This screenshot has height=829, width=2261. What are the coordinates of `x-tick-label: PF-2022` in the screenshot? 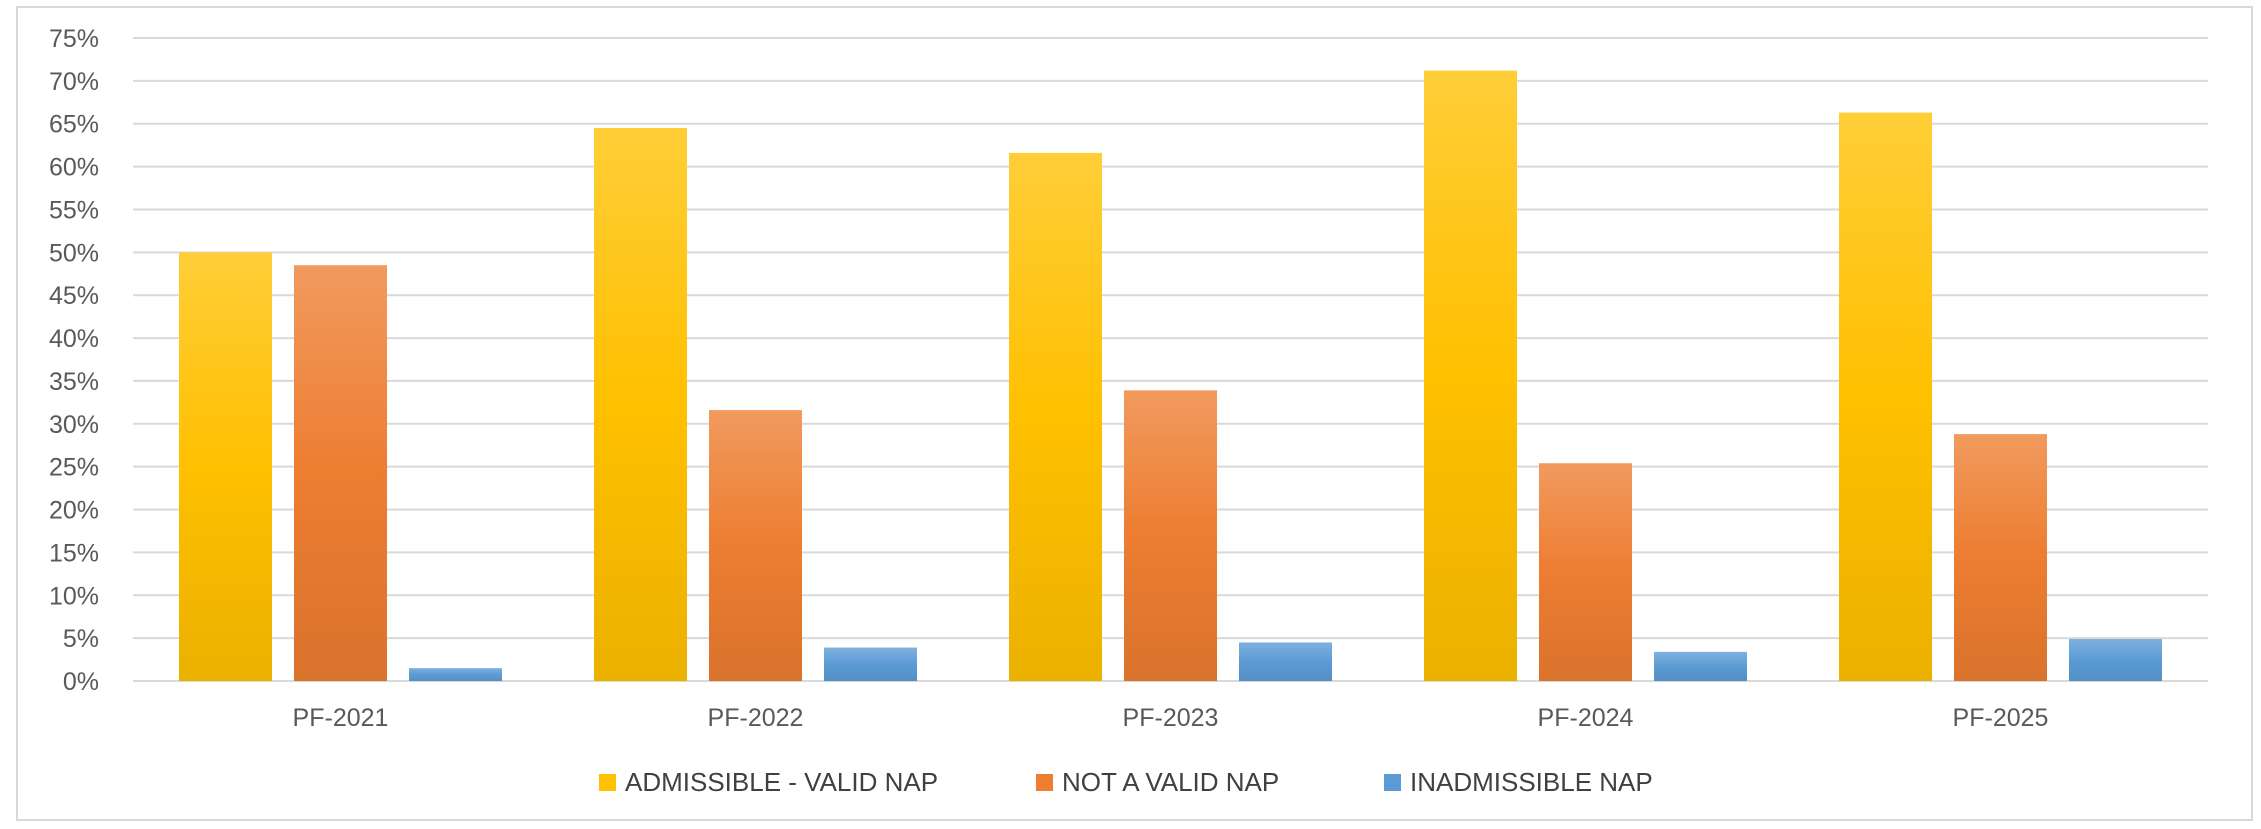 It's located at (756, 718).